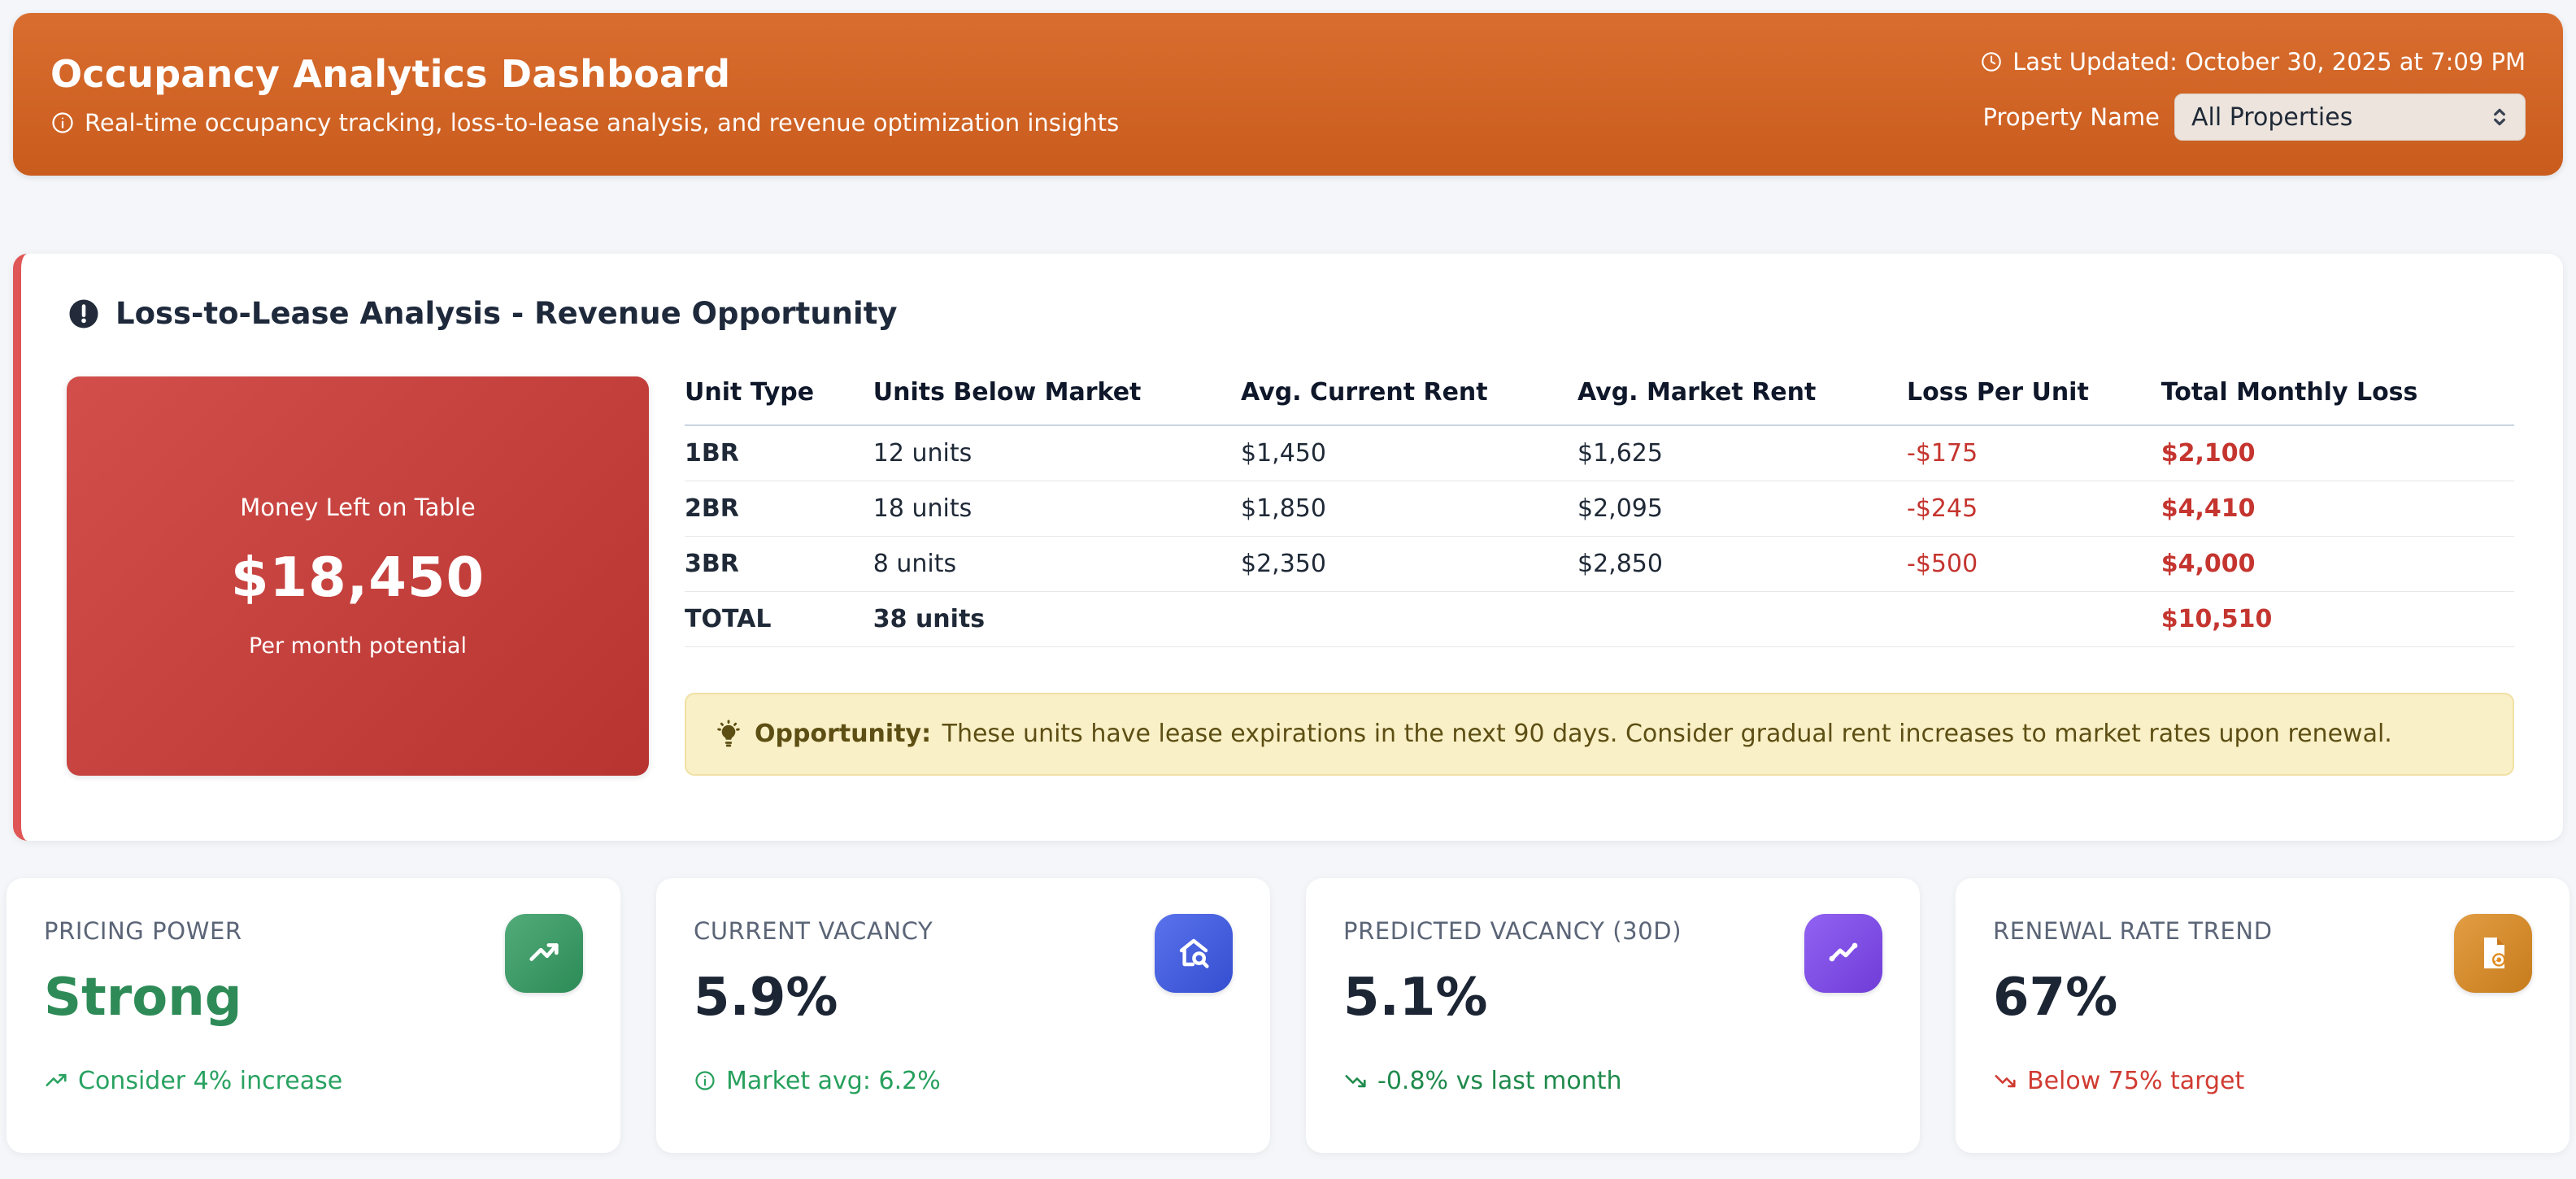 This screenshot has width=2576, height=1179. Describe the element at coordinates (1056, 401) in the screenshot. I see `col-units-below: Units Below Market` at that location.